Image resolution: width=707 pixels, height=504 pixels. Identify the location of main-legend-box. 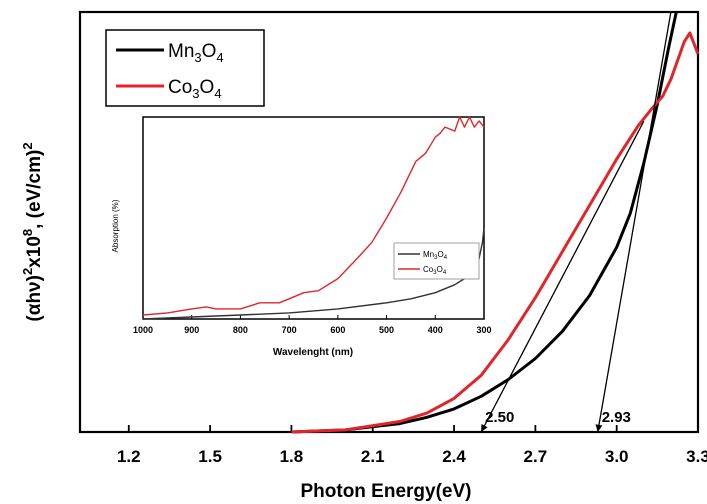
(185, 68).